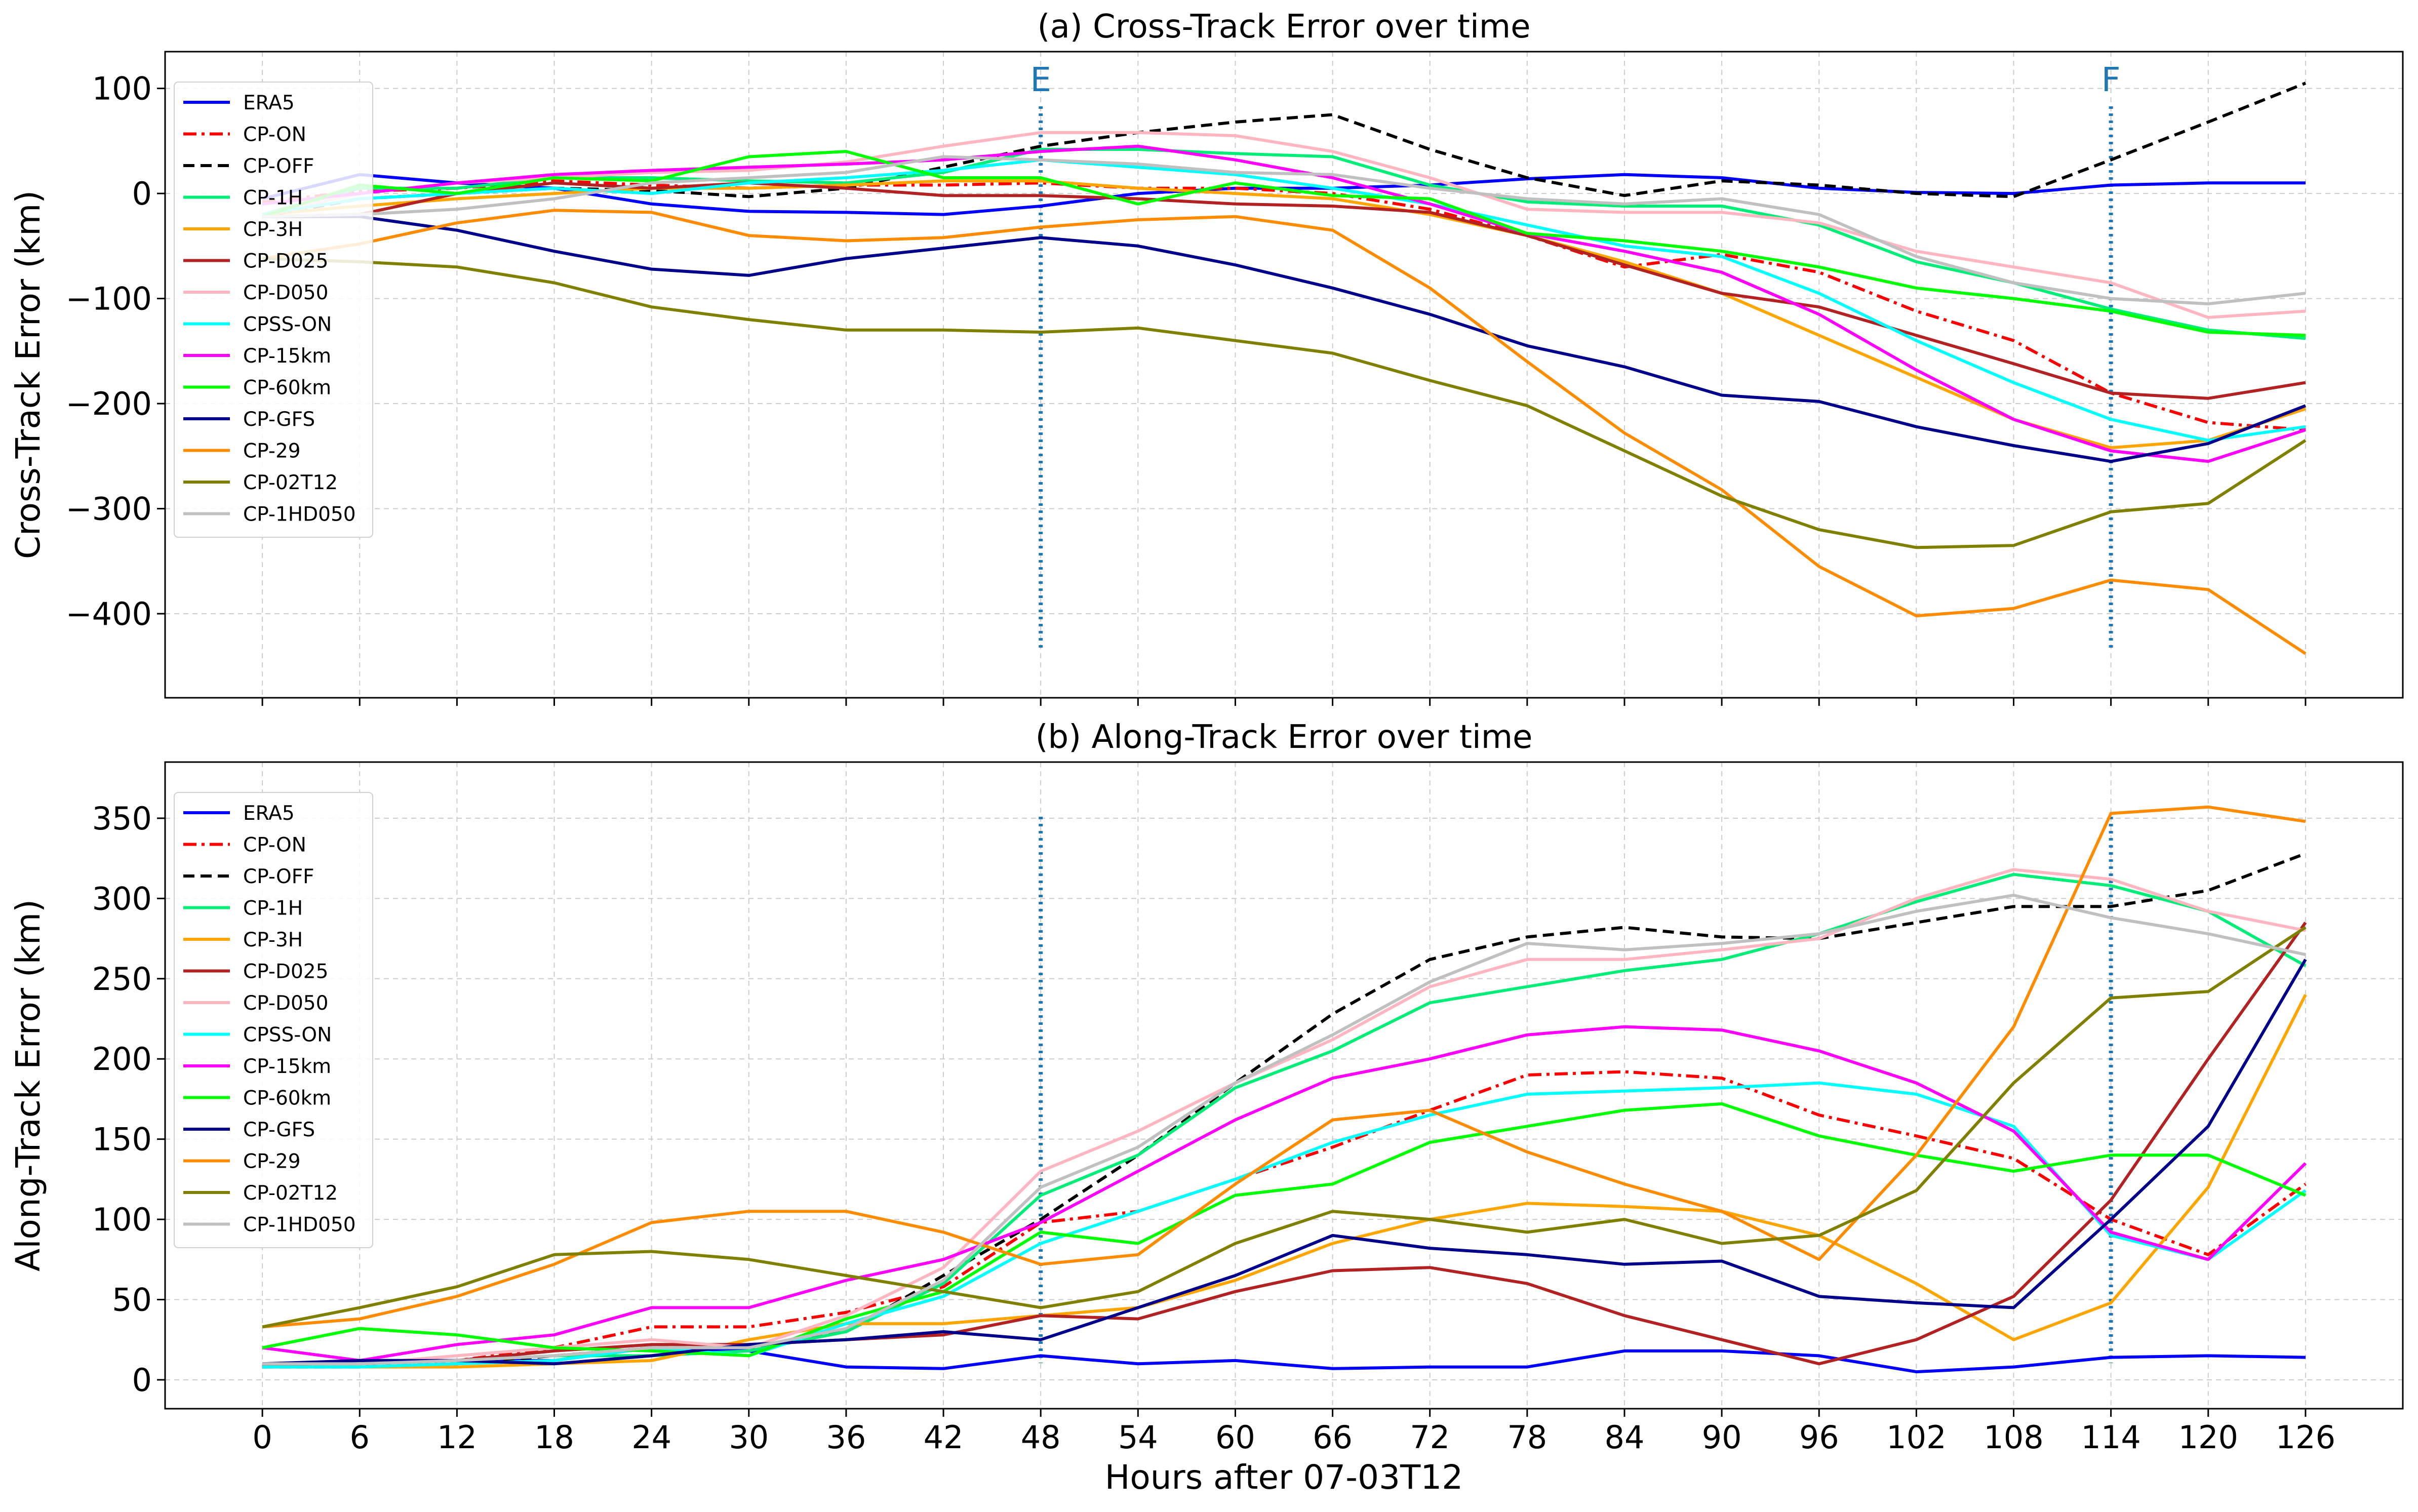  Describe the element at coordinates (109, 510) in the screenshot. I see `y-tick-label: −300` at that location.